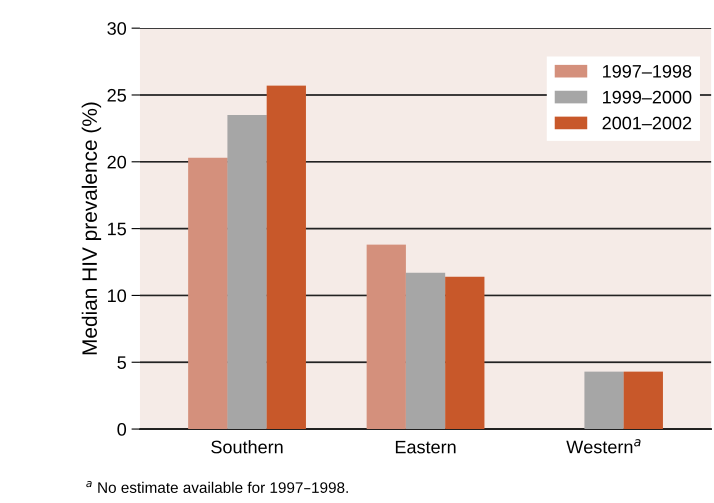 The height and width of the screenshot is (503, 714). Describe the element at coordinates (92, 228) in the screenshot. I see `y-axis-title: Median HIV prevalence (%)` at that location.